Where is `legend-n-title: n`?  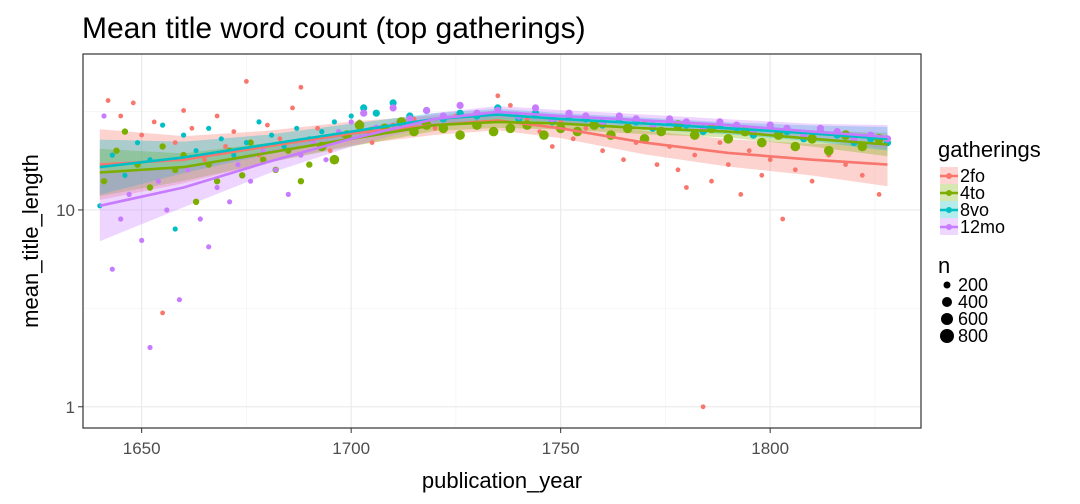
legend-n-title: n is located at coordinates (944, 265).